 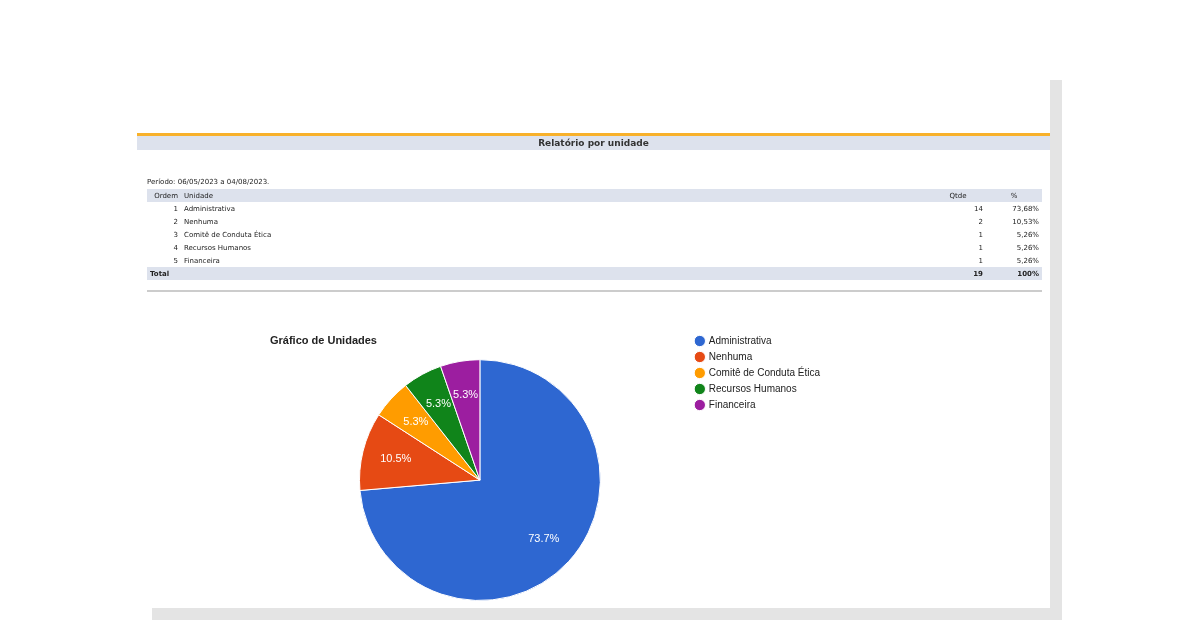 I want to click on legend-label: Nenhuma, so click(x=730, y=356).